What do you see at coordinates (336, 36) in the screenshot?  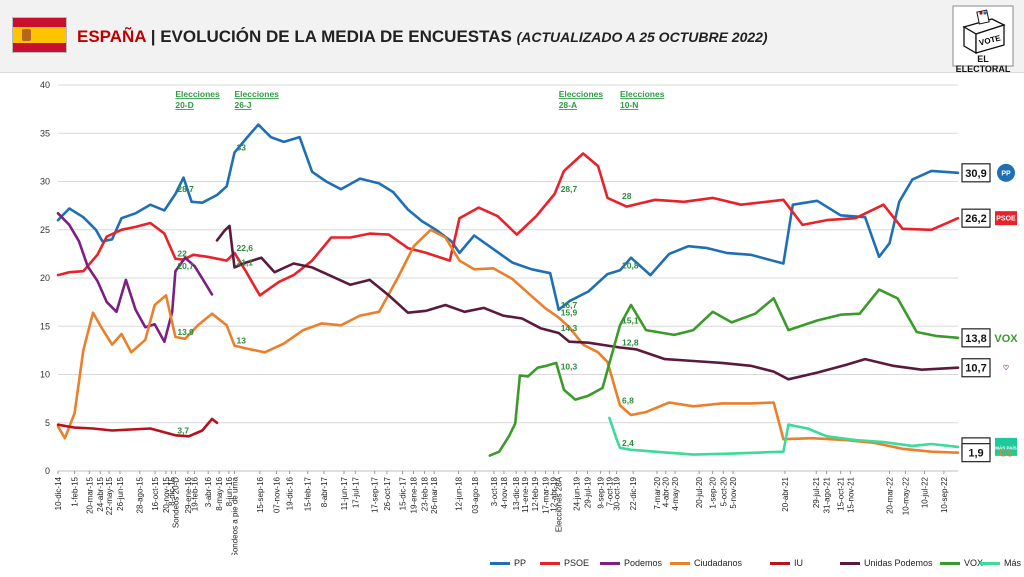 I see `chart-title: EVOLUCIÓN DE LA MEDIA DE ENCUESTAS` at bounding box center [336, 36].